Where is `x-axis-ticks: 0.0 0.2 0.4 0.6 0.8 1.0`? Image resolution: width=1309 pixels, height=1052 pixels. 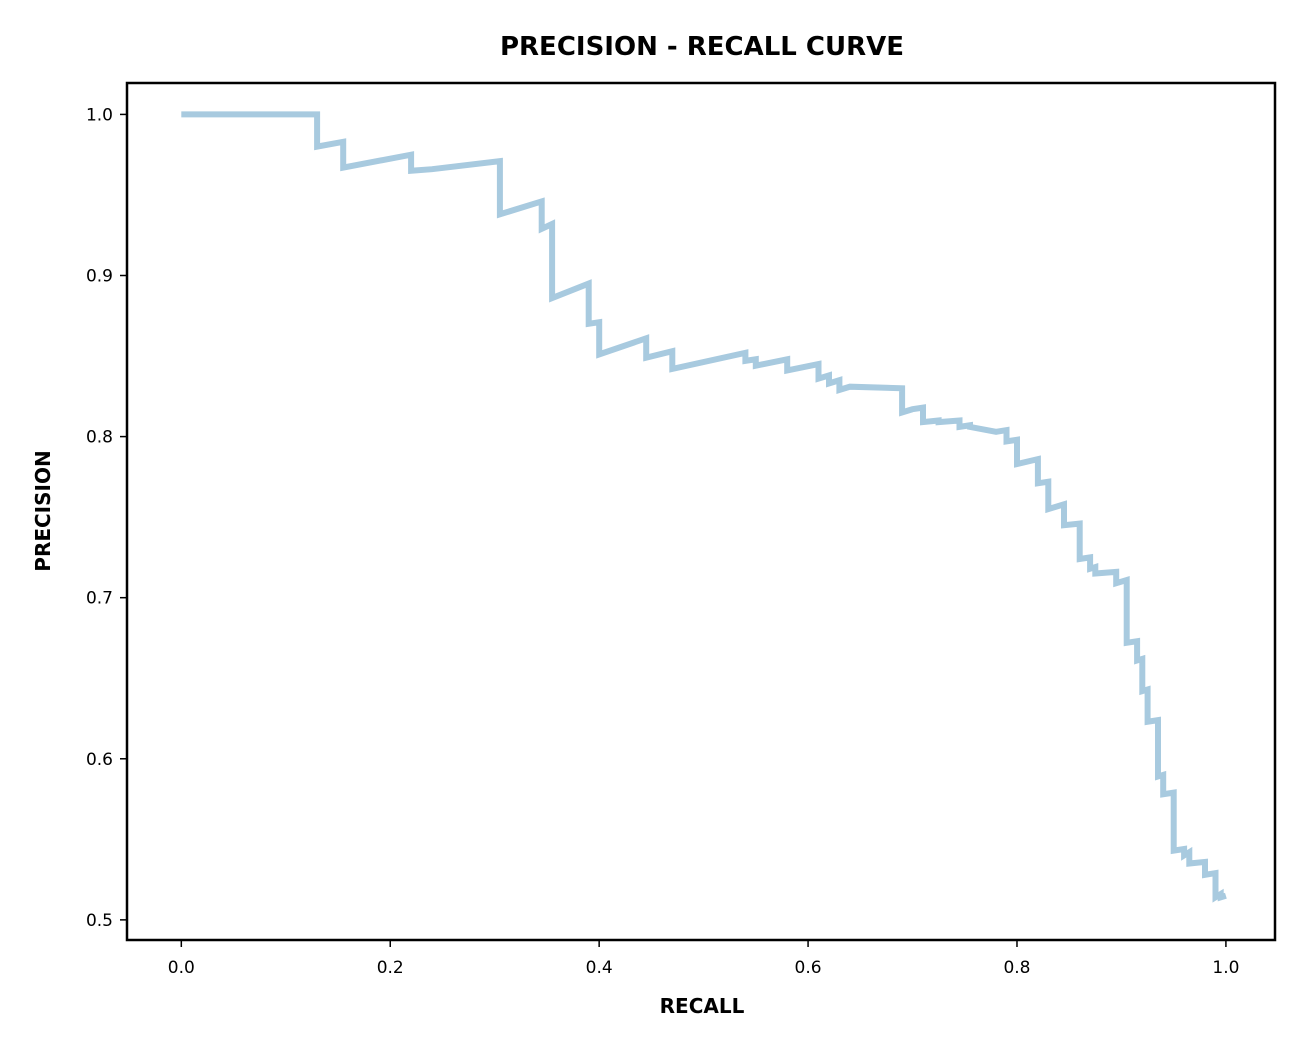 x-axis-ticks: 0.0 0.2 0.4 0.6 0.8 1.0 is located at coordinates (703, 959).